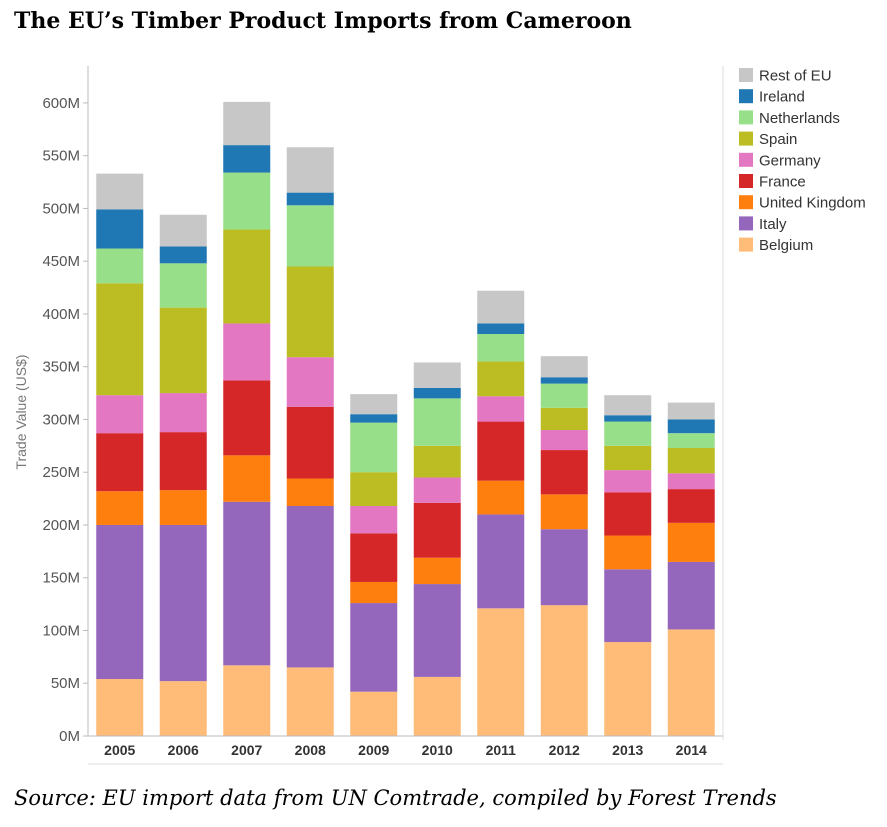  I want to click on x-tick-label: 2007, so click(246, 750).